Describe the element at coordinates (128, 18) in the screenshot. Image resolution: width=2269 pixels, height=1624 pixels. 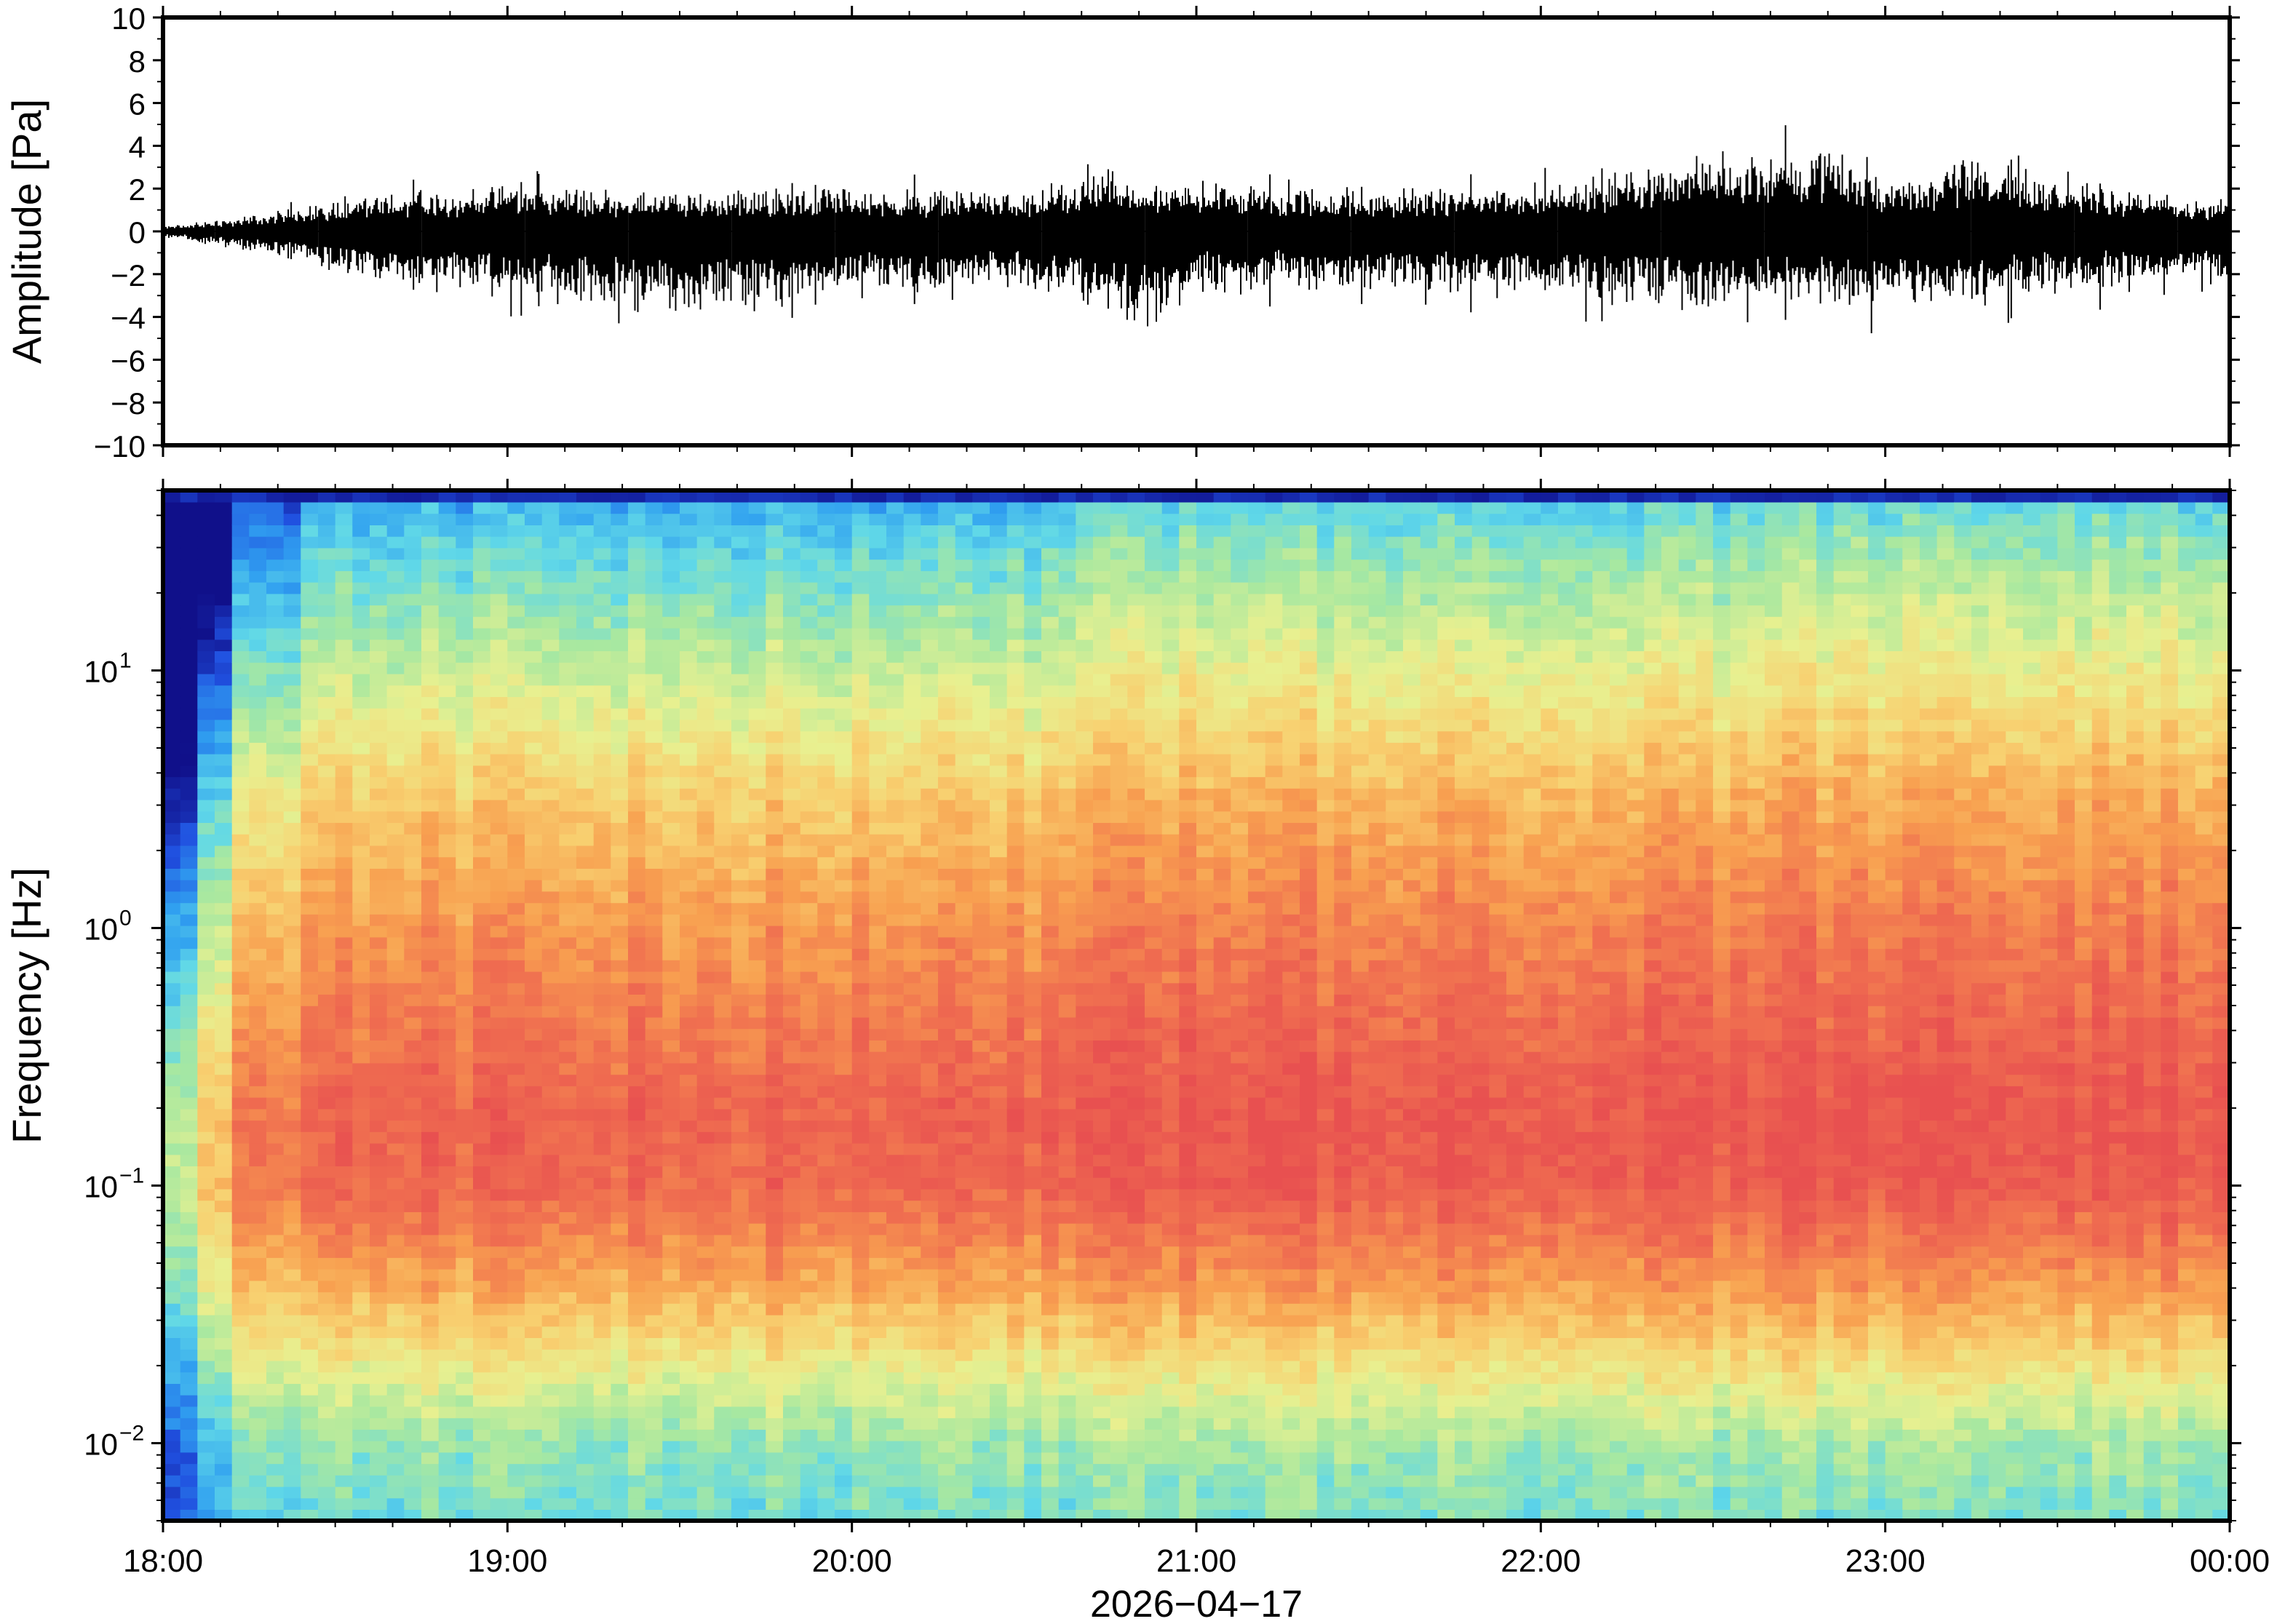
I see `y-tick-label: 10` at that location.